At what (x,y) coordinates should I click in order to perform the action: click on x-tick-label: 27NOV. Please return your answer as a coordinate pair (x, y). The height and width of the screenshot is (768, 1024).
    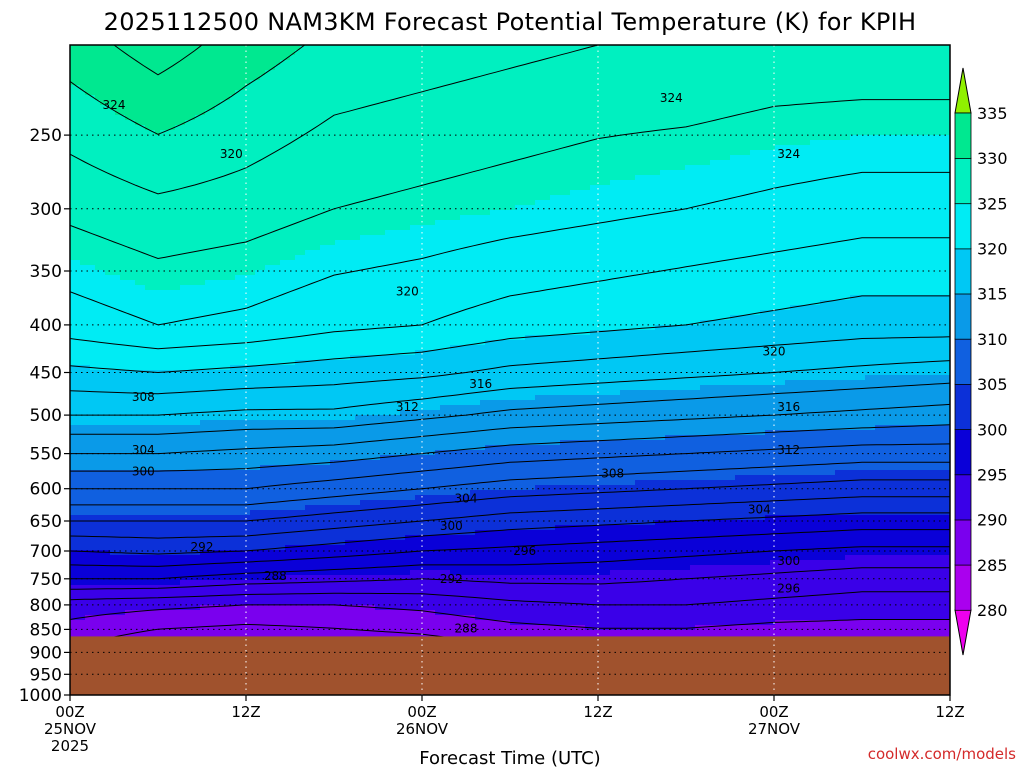
    Looking at the image, I should click on (774, 729).